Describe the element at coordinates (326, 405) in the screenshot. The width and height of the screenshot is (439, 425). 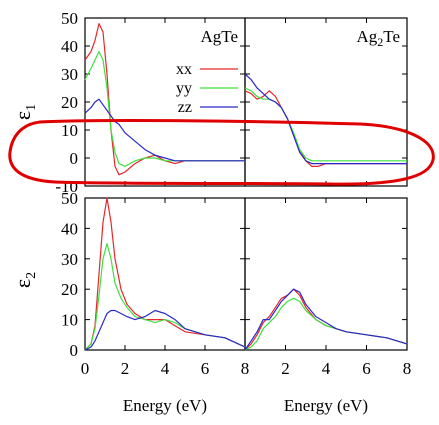
I see `xlabel-right: Energy (eV)` at that location.